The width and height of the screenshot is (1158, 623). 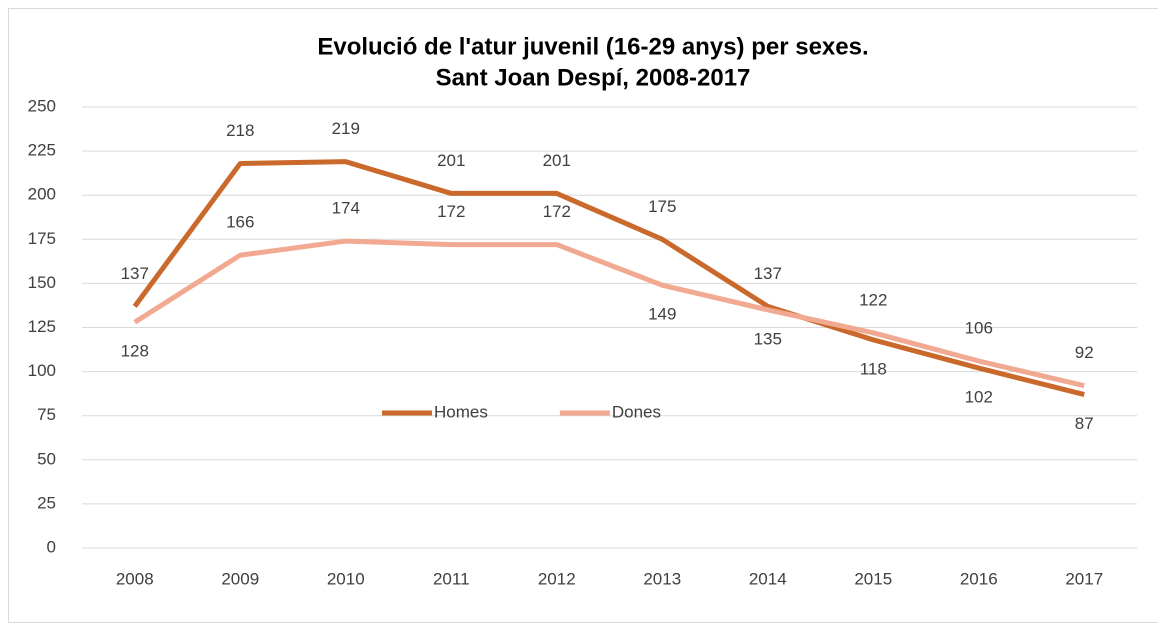 What do you see at coordinates (46, 502) in the screenshot?
I see `y-tick-label: 25` at bounding box center [46, 502].